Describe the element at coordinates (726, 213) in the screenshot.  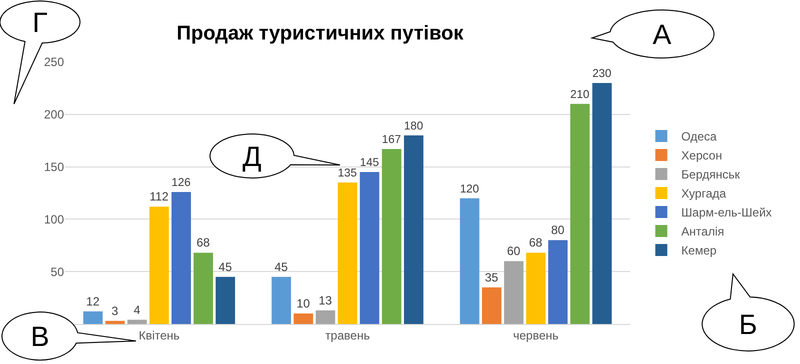
I see `legend-label: Шарм-ель-Шейх` at that location.